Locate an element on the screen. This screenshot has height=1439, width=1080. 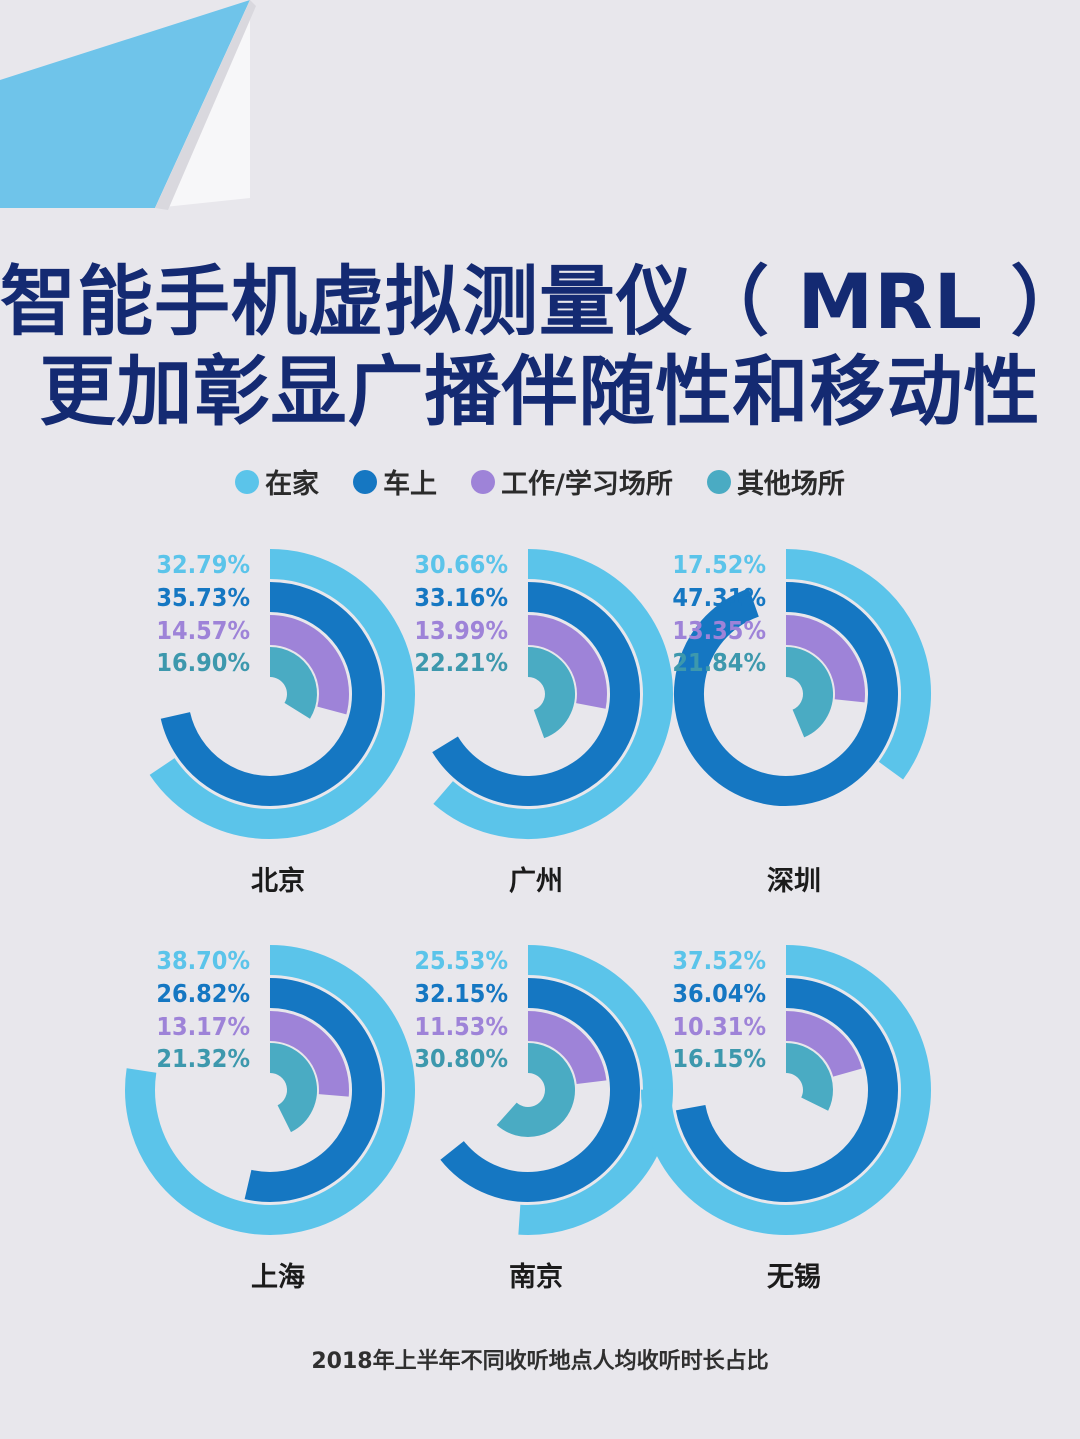
page-title-line1: 智能手机虚拟测量仪（ MRL ） is located at coordinates (540, 301).